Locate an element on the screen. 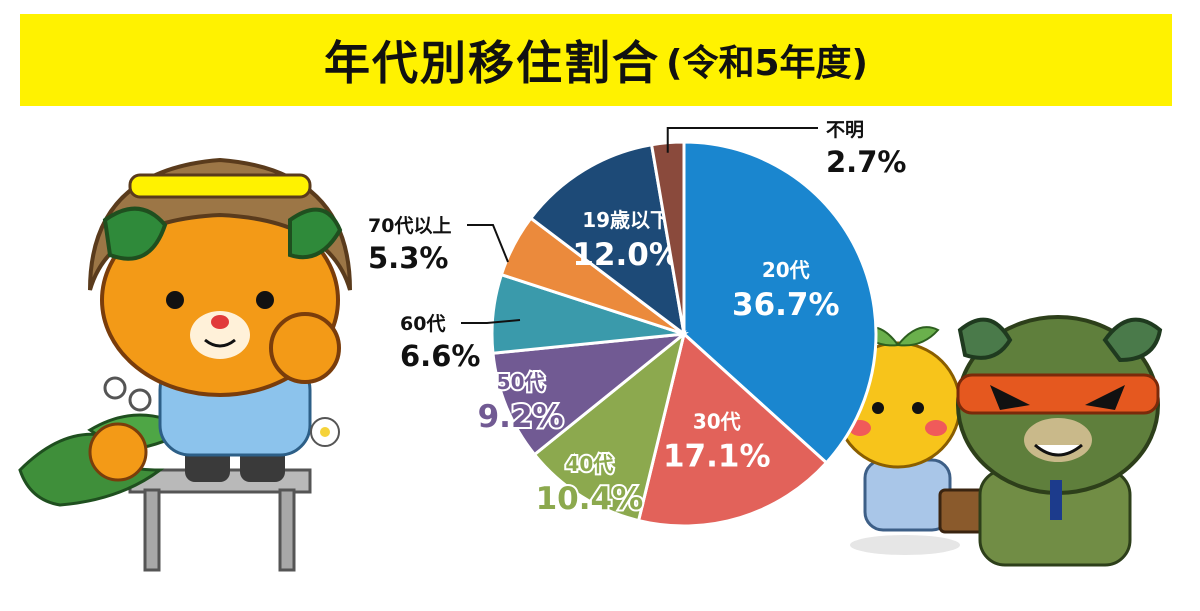 The image size is (1200, 611). slice-label-3: 50代 is located at coordinates (521, 382).